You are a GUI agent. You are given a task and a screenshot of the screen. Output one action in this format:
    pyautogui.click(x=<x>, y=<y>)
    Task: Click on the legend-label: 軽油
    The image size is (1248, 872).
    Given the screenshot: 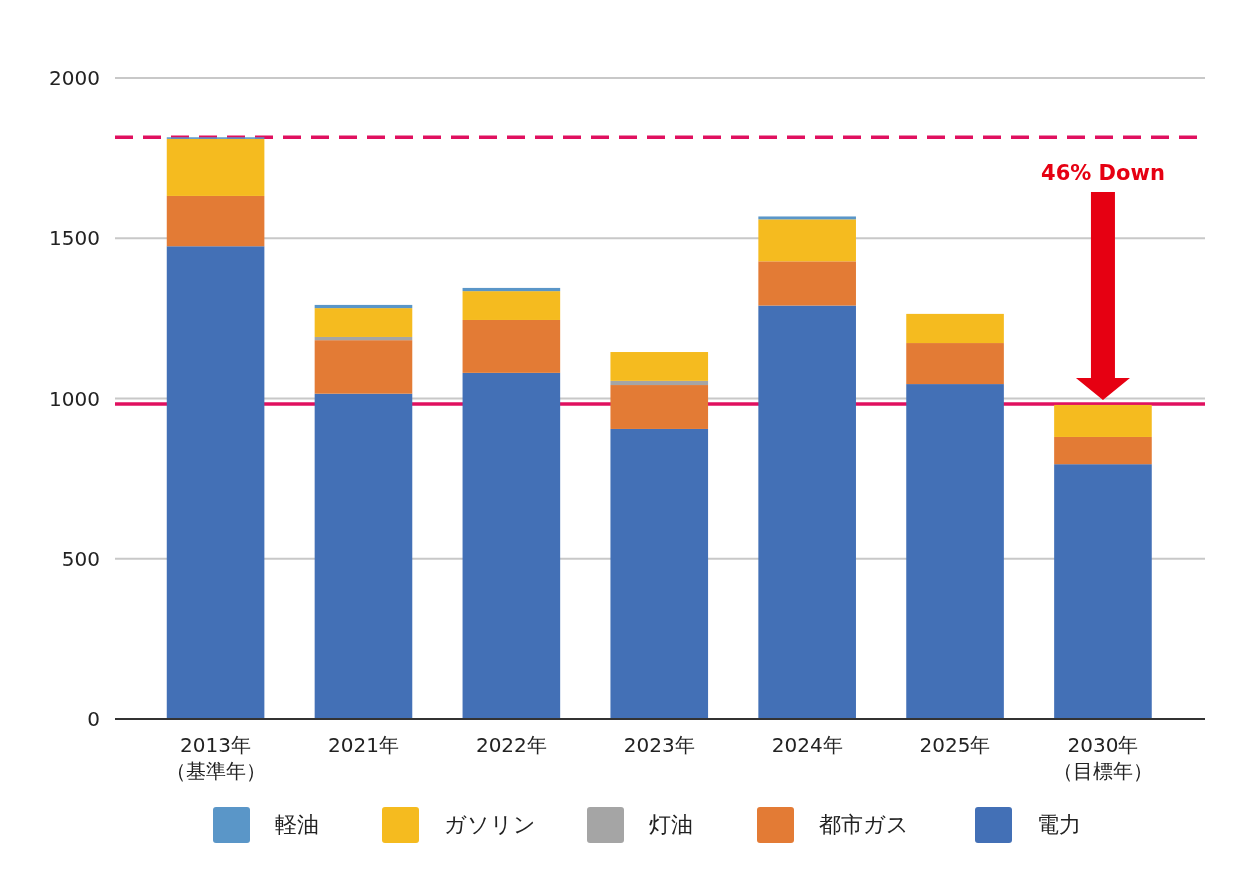 What is the action you would take?
    pyautogui.click(x=297, y=824)
    